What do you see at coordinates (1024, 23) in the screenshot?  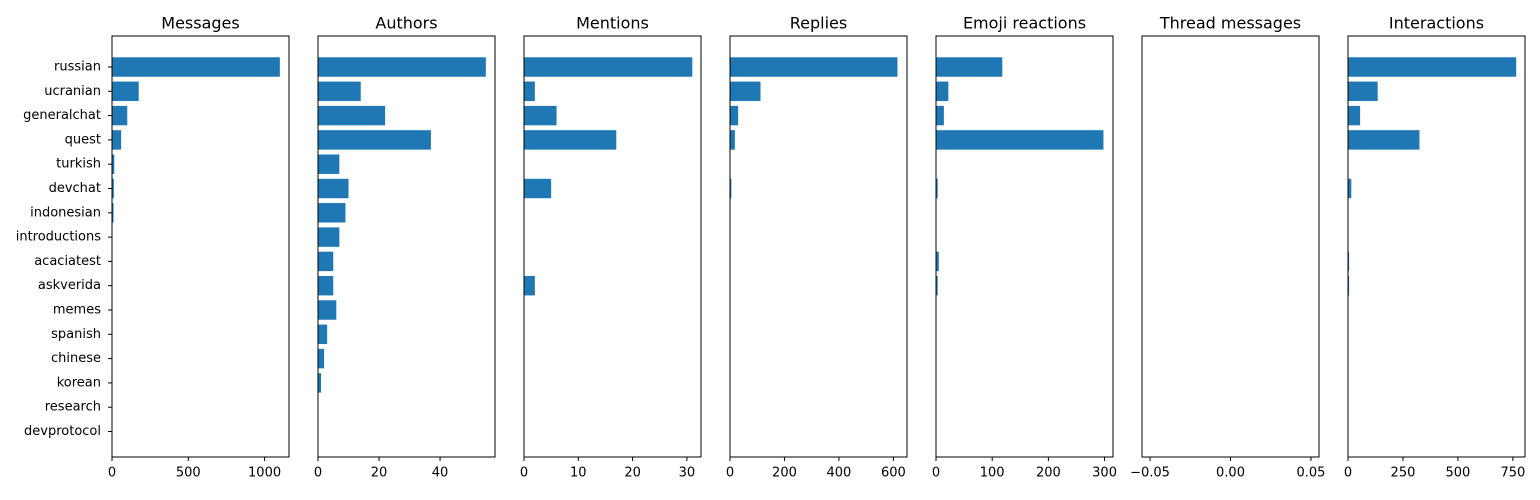 I see `panel-title: Emoji reactions` at bounding box center [1024, 23].